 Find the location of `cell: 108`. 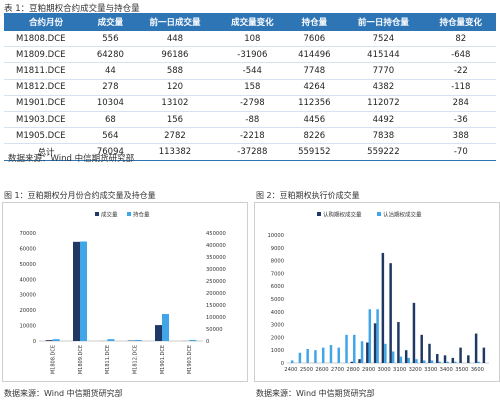

cell: 108 is located at coordinates (252, 39).